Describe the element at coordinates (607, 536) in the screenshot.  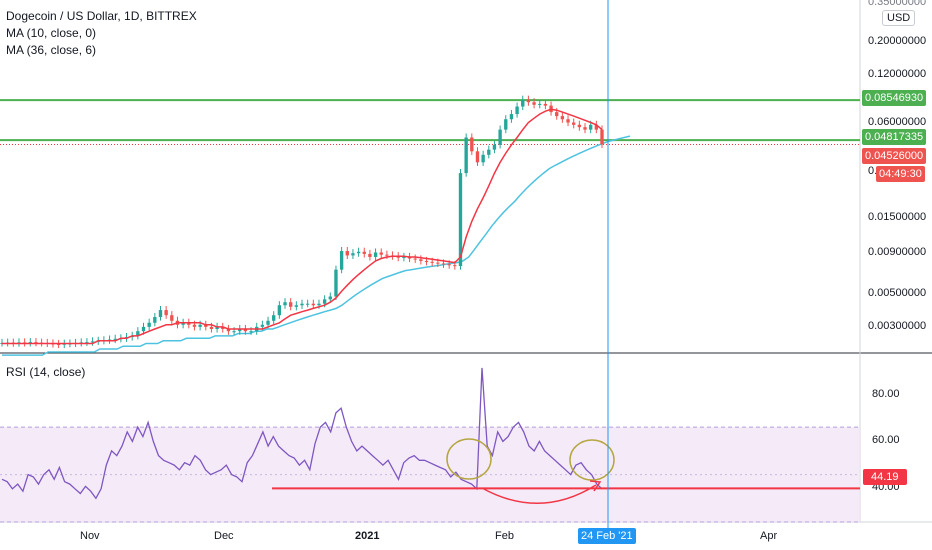
I see `crosshair-date-tag: 24 Feb '21` at that location.